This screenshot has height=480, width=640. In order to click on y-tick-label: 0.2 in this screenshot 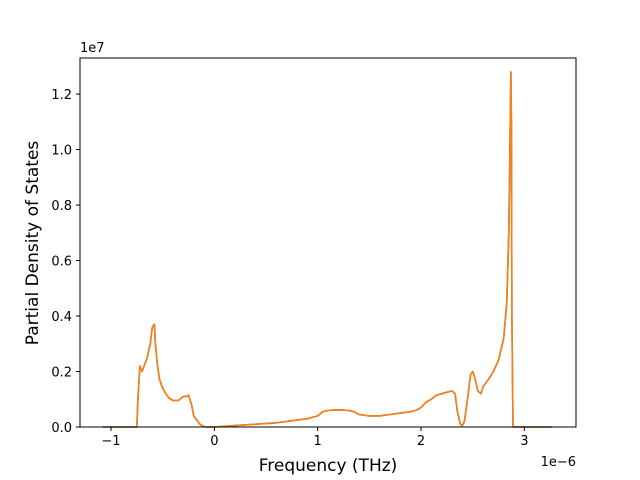, I will do `click(61, 373)`.